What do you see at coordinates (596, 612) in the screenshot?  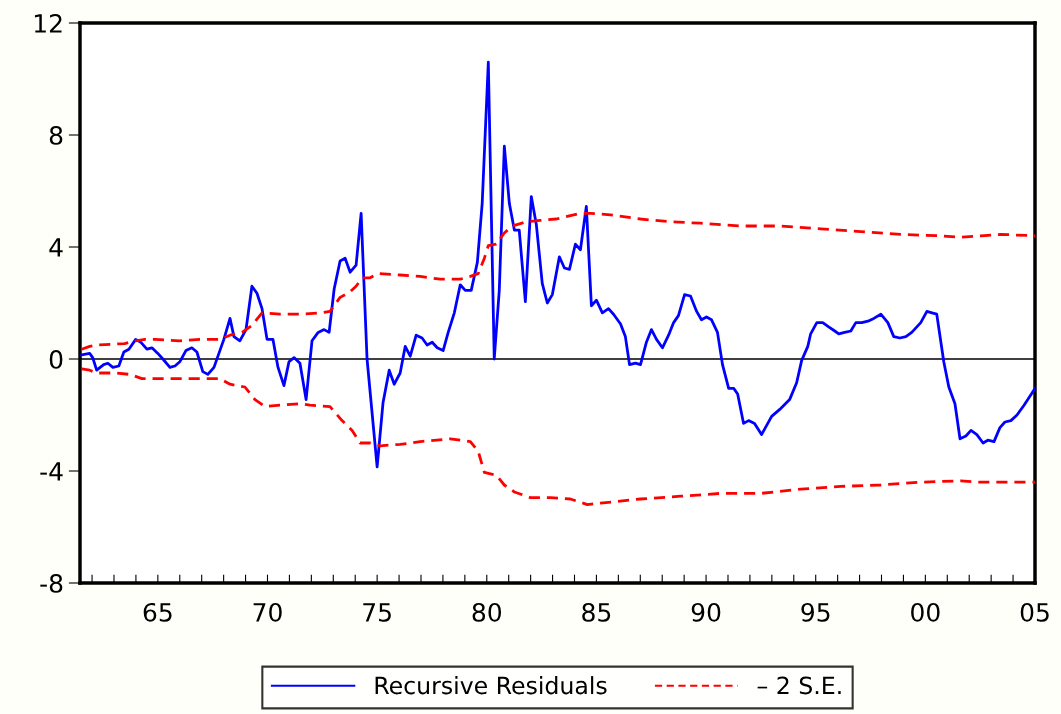 I see `x-tick-label: 85` at bounding box center [596, 612].